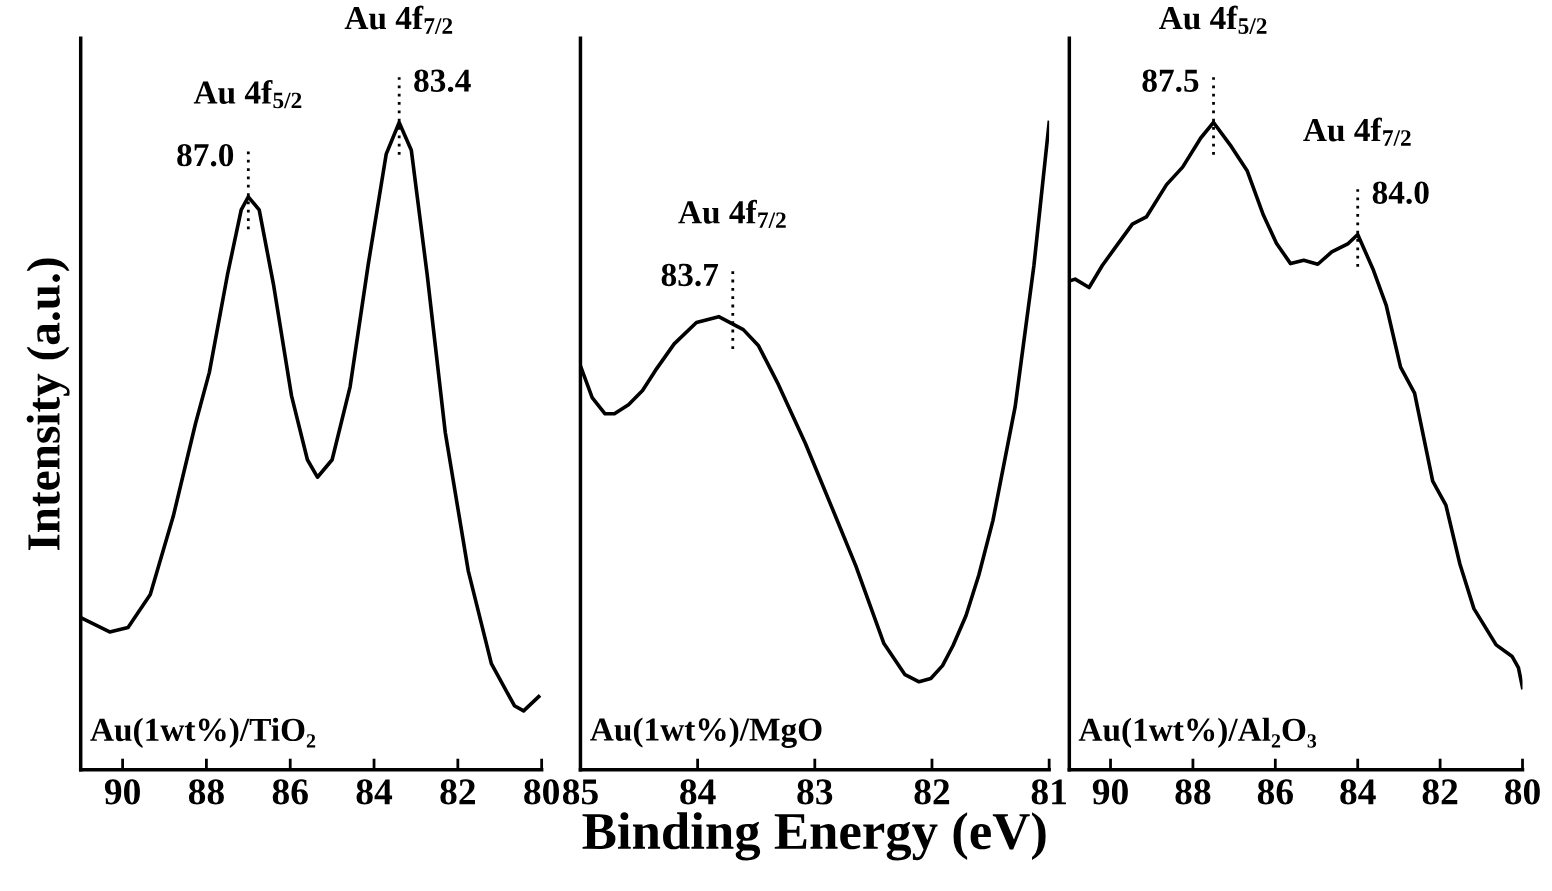  Describe the element at coordinates (580, 792) in the screenshot. I see `x-tick-label: 85` at that location.